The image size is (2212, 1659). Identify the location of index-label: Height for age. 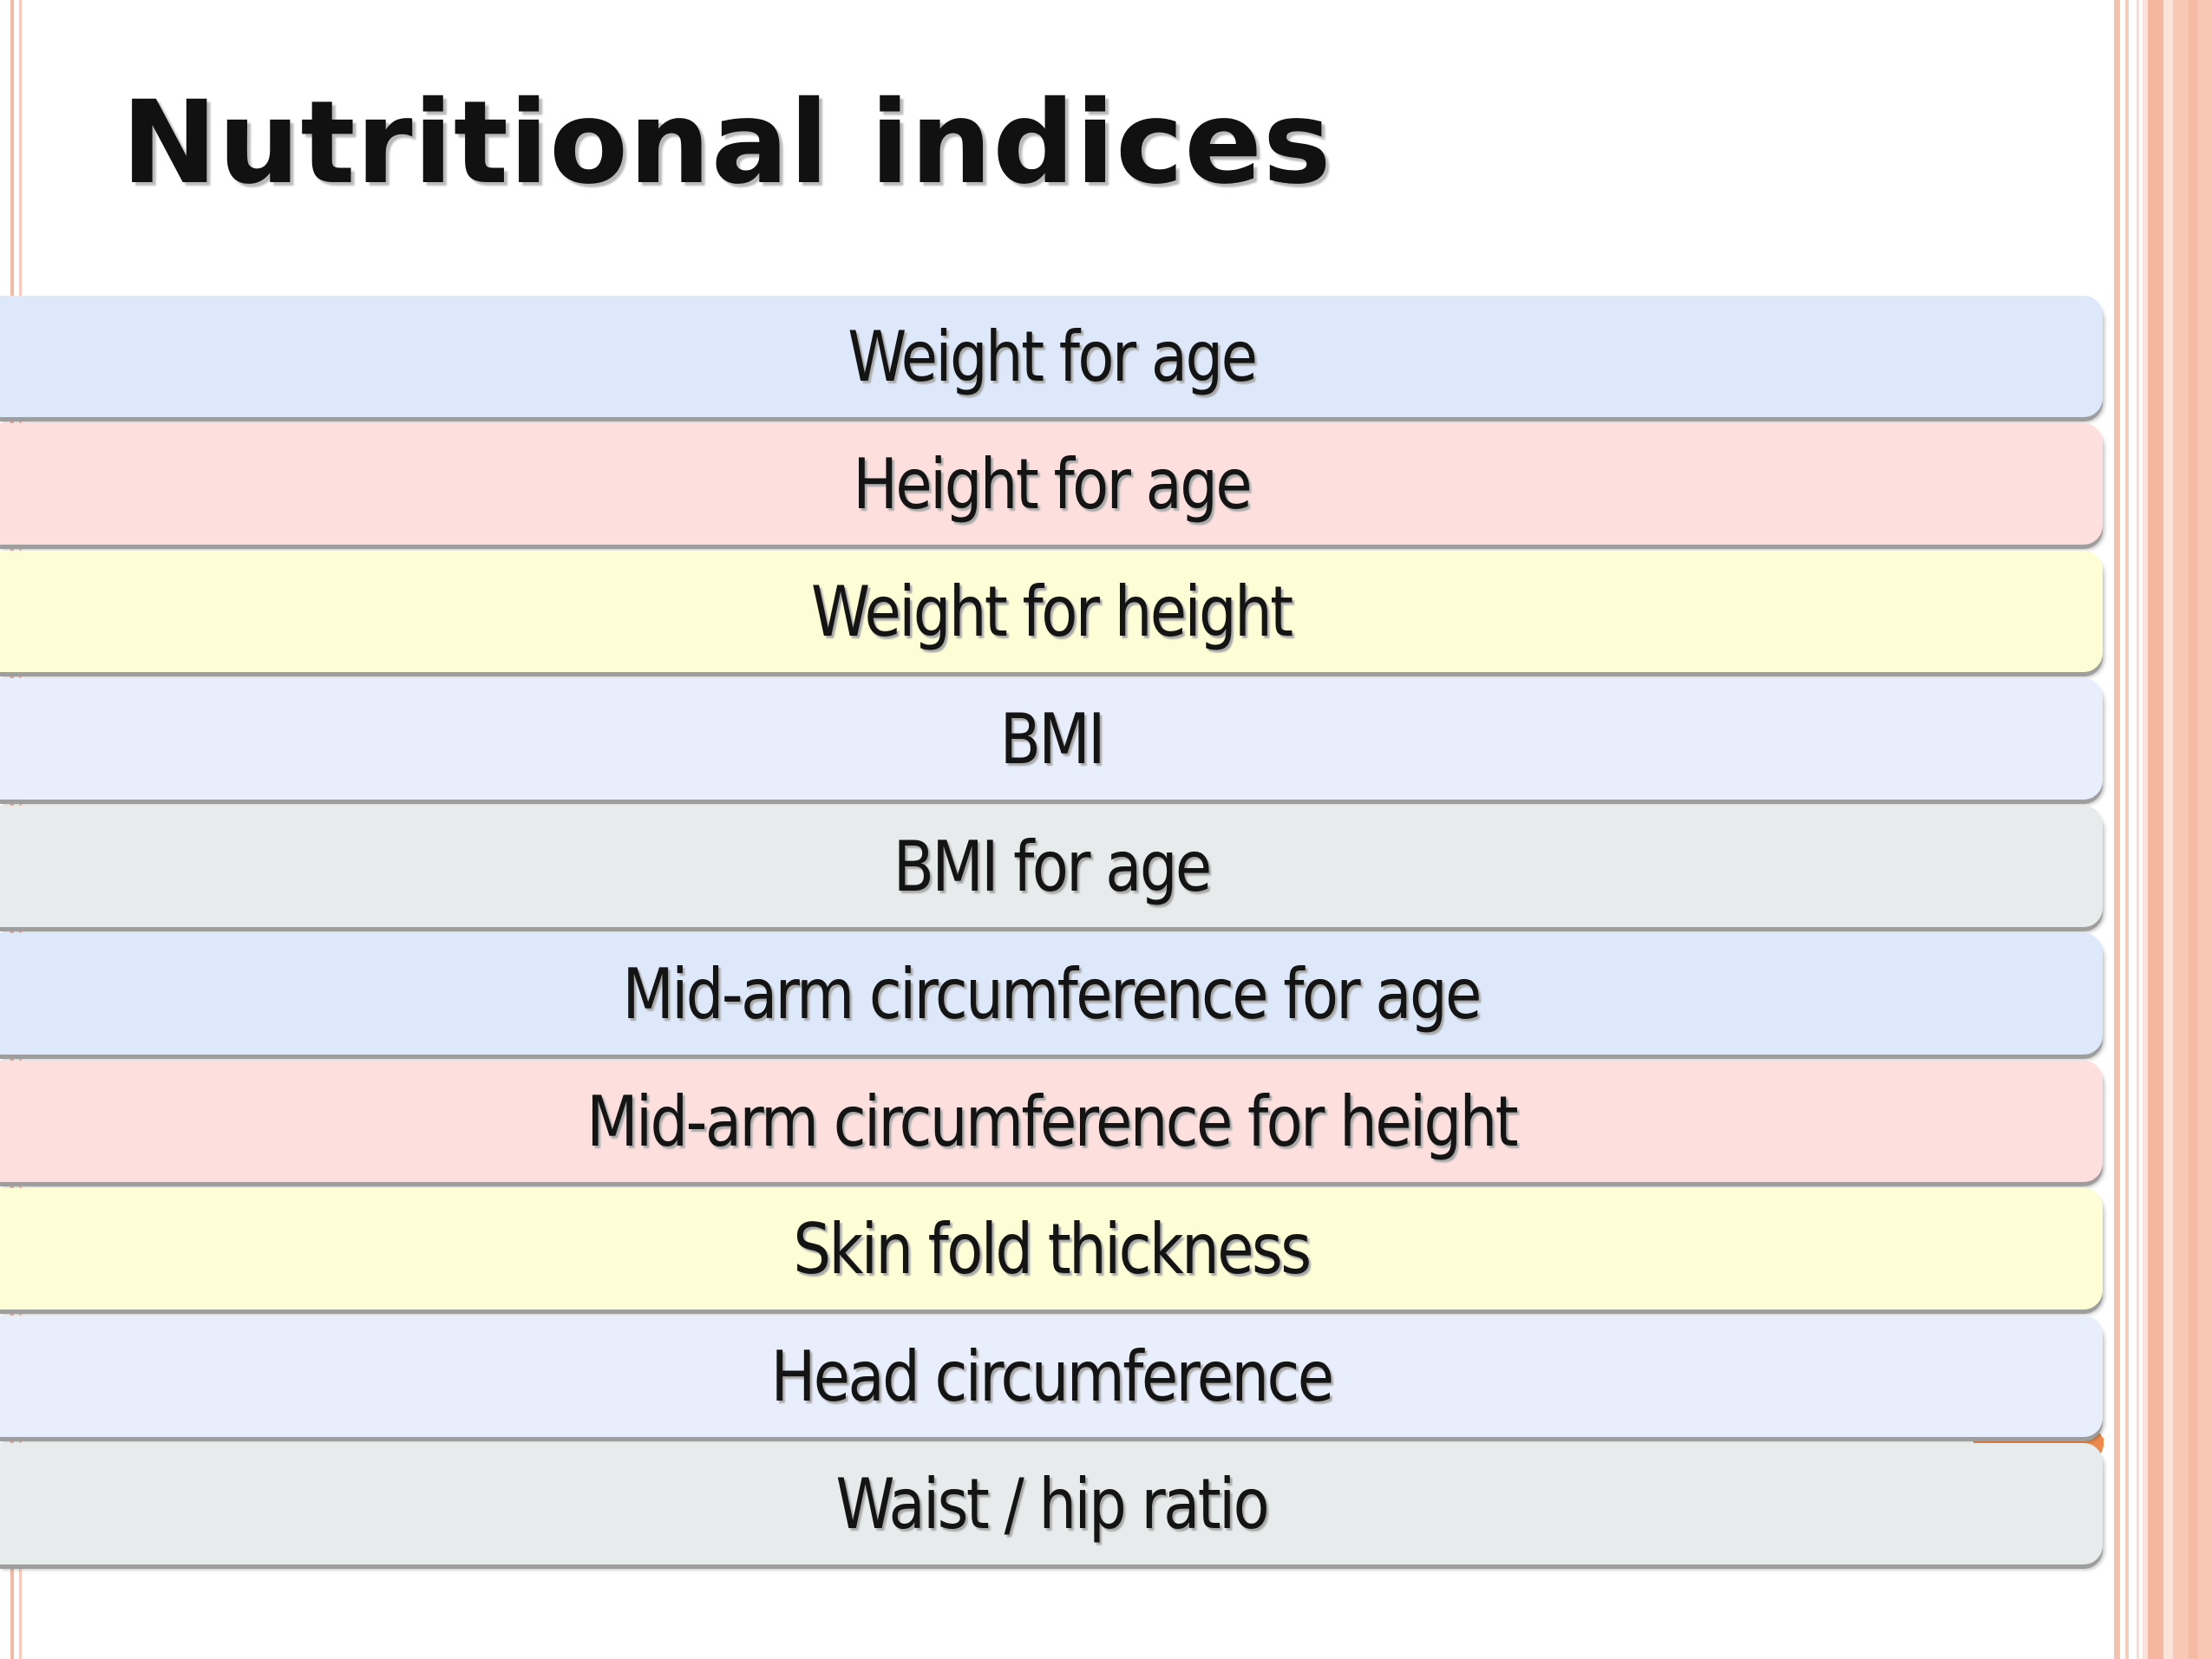
(1052, 484).